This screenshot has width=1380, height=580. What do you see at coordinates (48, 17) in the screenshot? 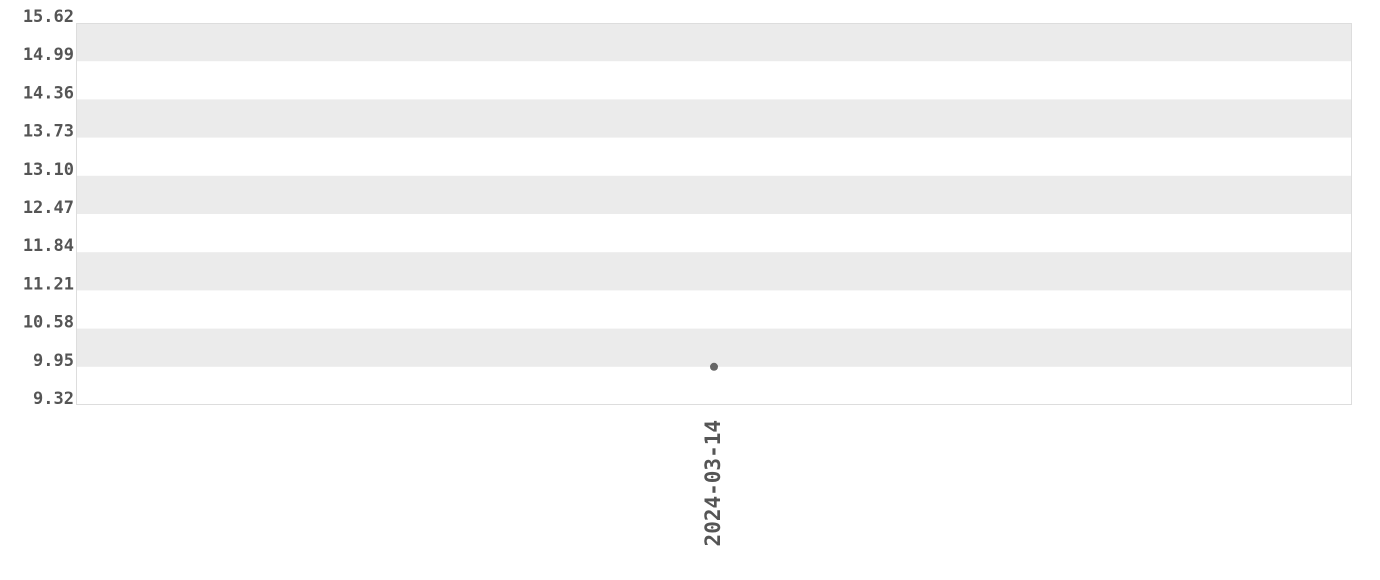
I see `y-tick-label: 15.62` at bounding box center [48, 17].